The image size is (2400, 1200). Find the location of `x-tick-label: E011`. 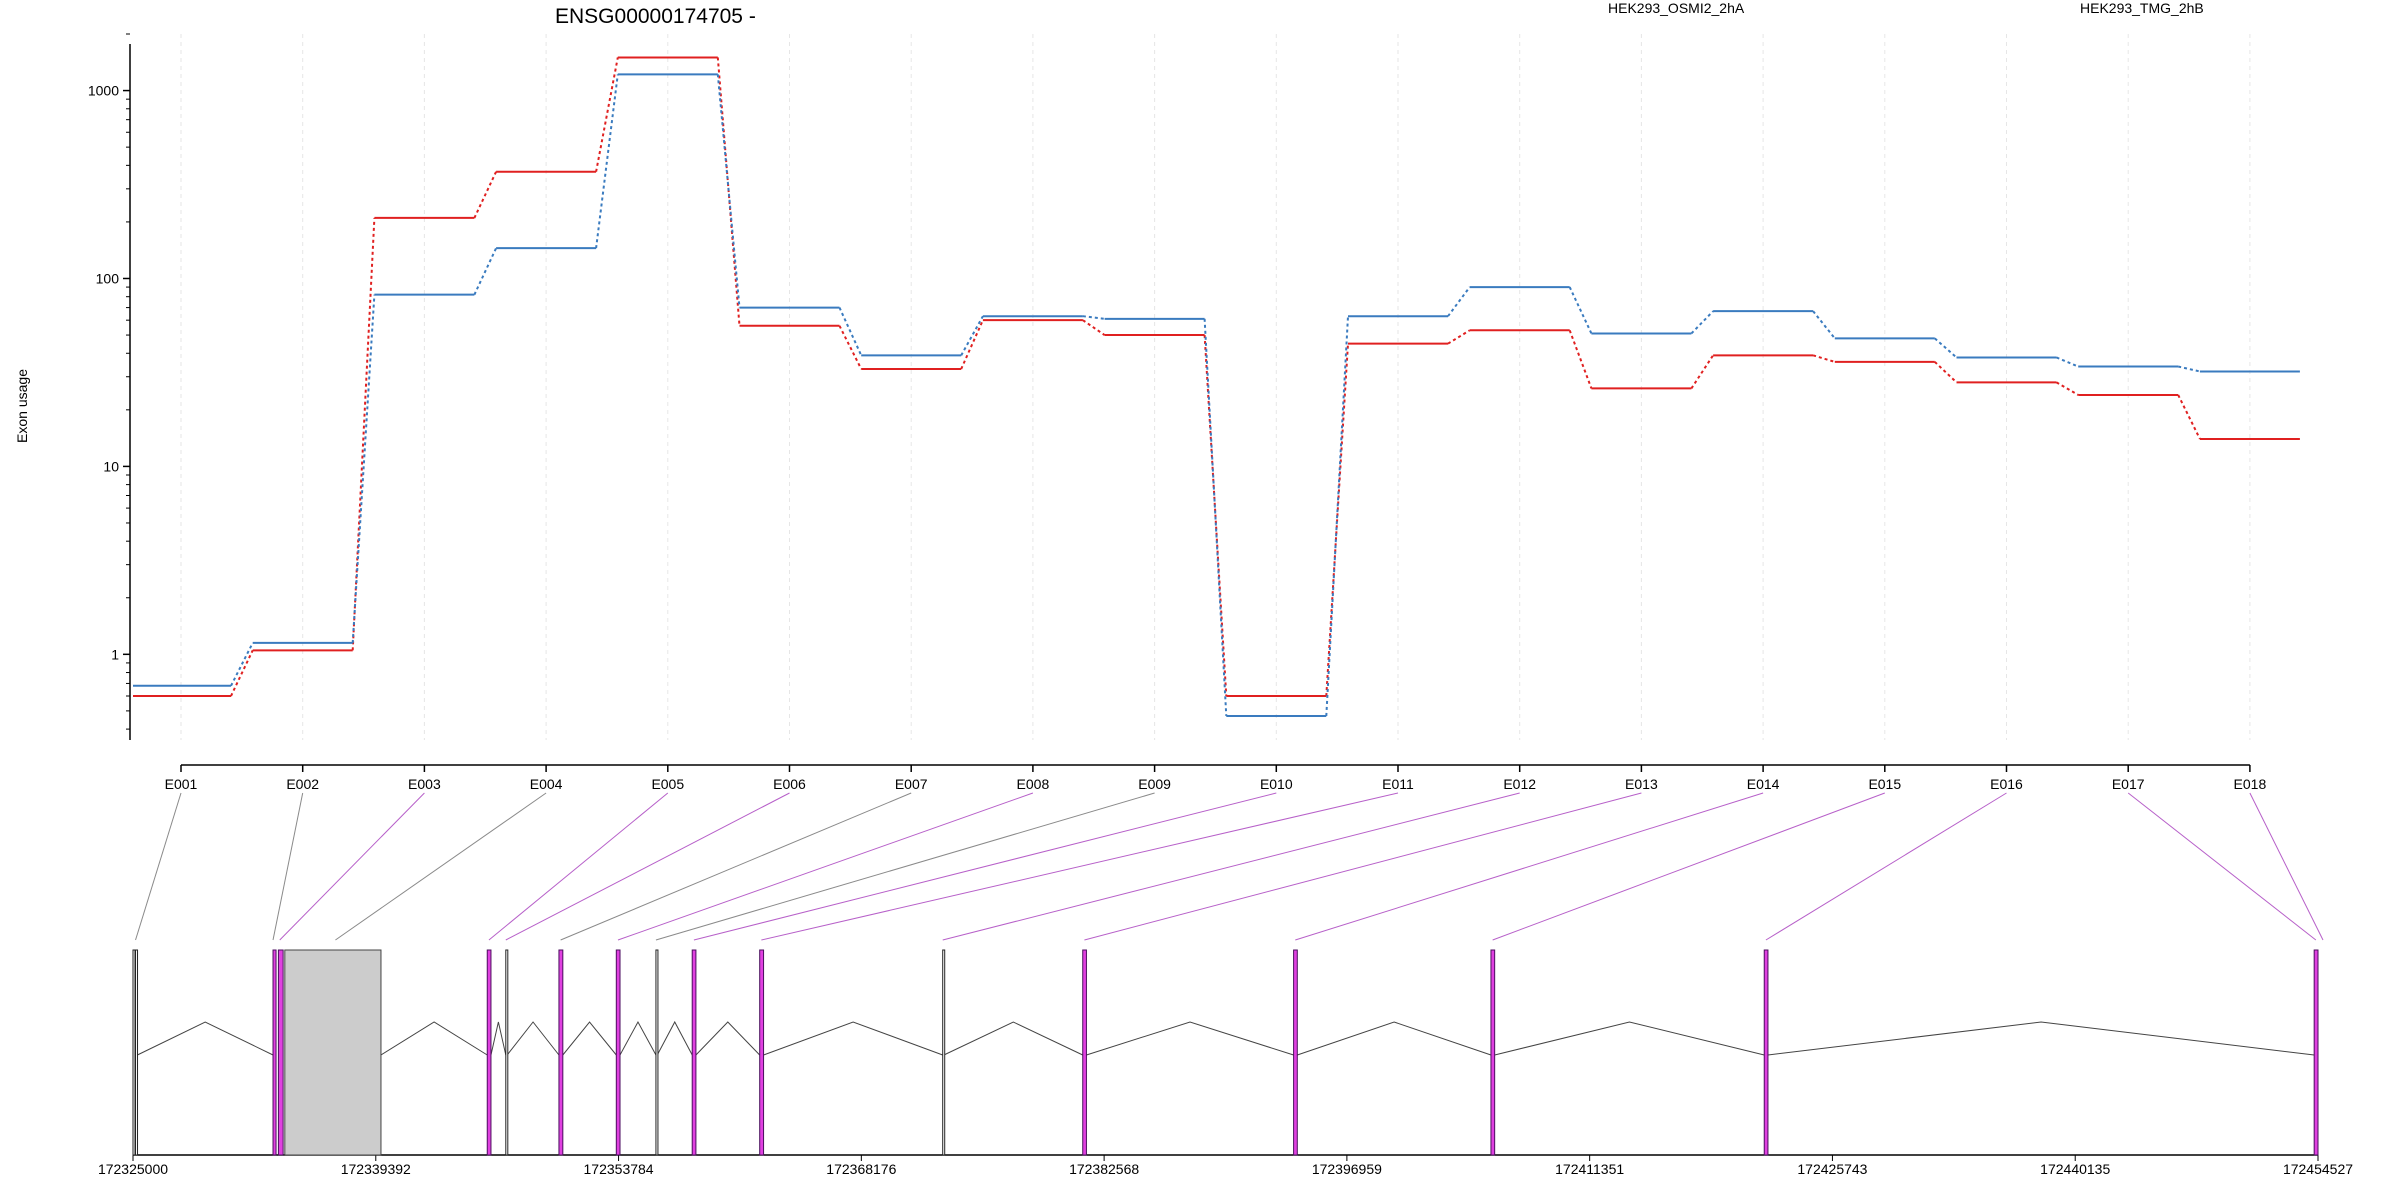

x-tick-label: E011 is located at coordinates (1398, 784).